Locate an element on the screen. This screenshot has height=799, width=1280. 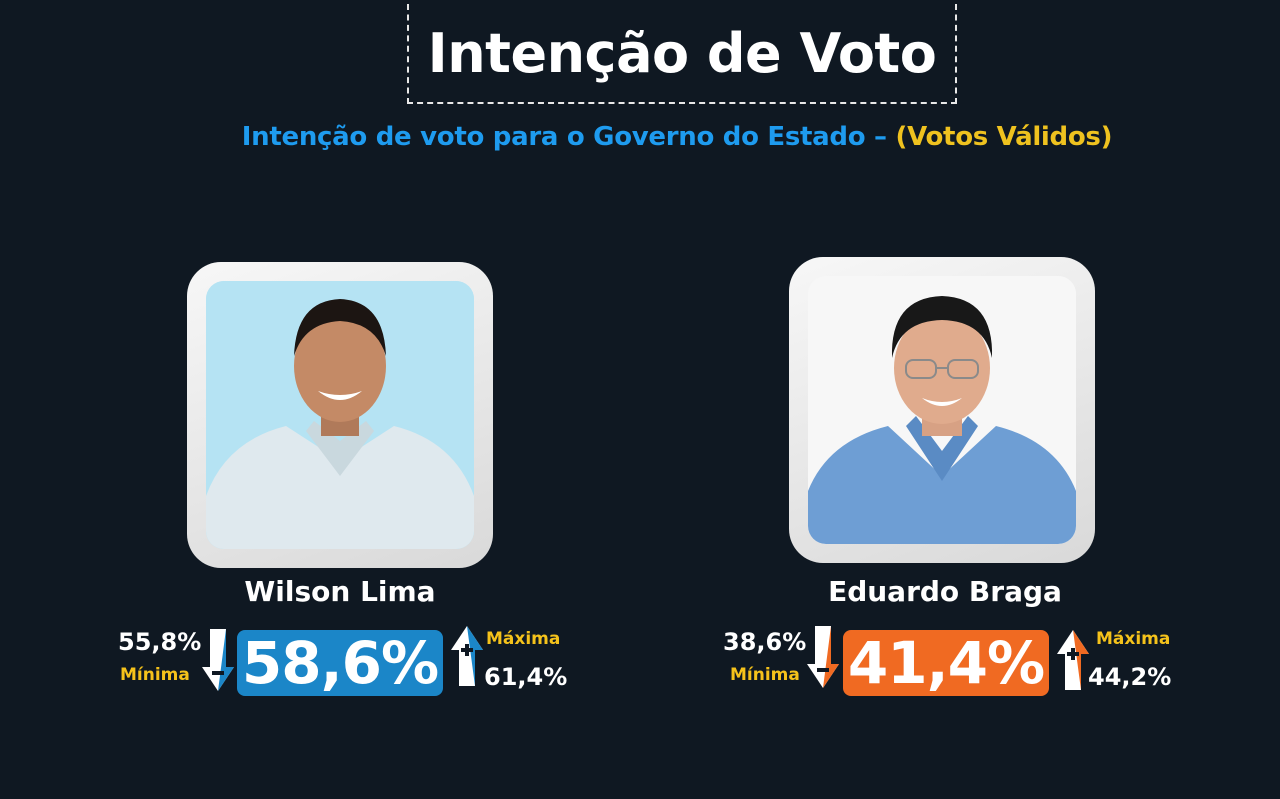
candidate-percentage-2: 41,4% is located at coordinates (946, 663).